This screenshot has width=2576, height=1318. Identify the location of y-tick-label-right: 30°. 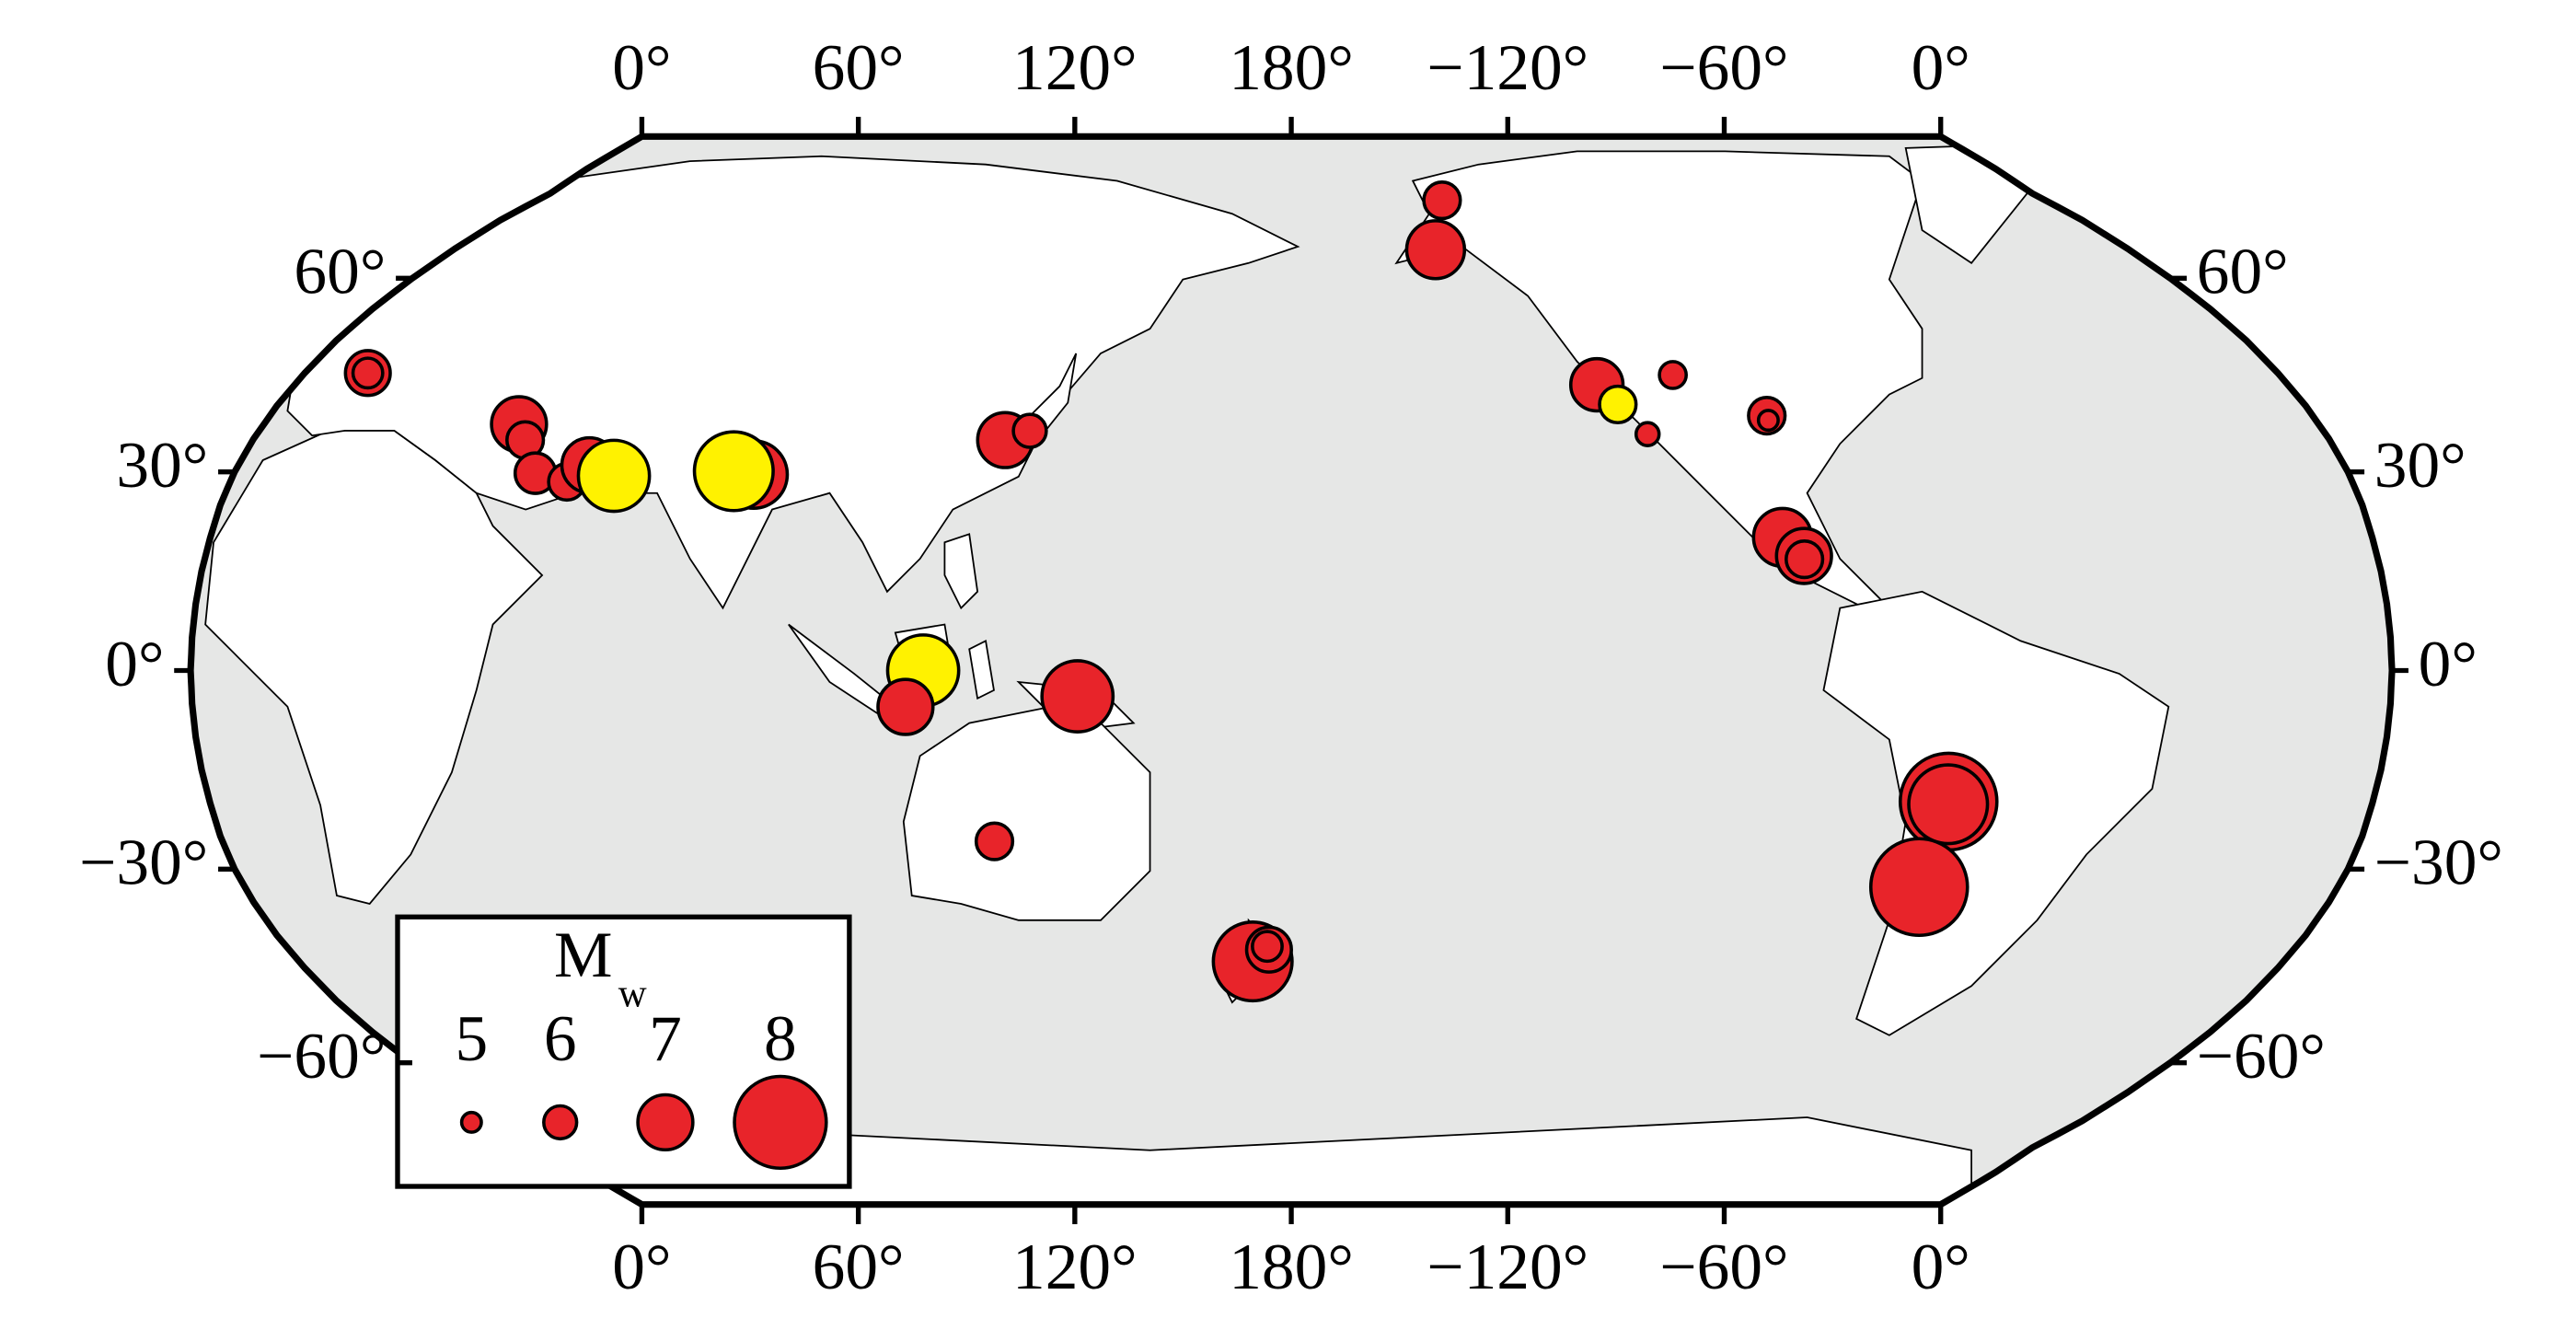
(2420, 465).